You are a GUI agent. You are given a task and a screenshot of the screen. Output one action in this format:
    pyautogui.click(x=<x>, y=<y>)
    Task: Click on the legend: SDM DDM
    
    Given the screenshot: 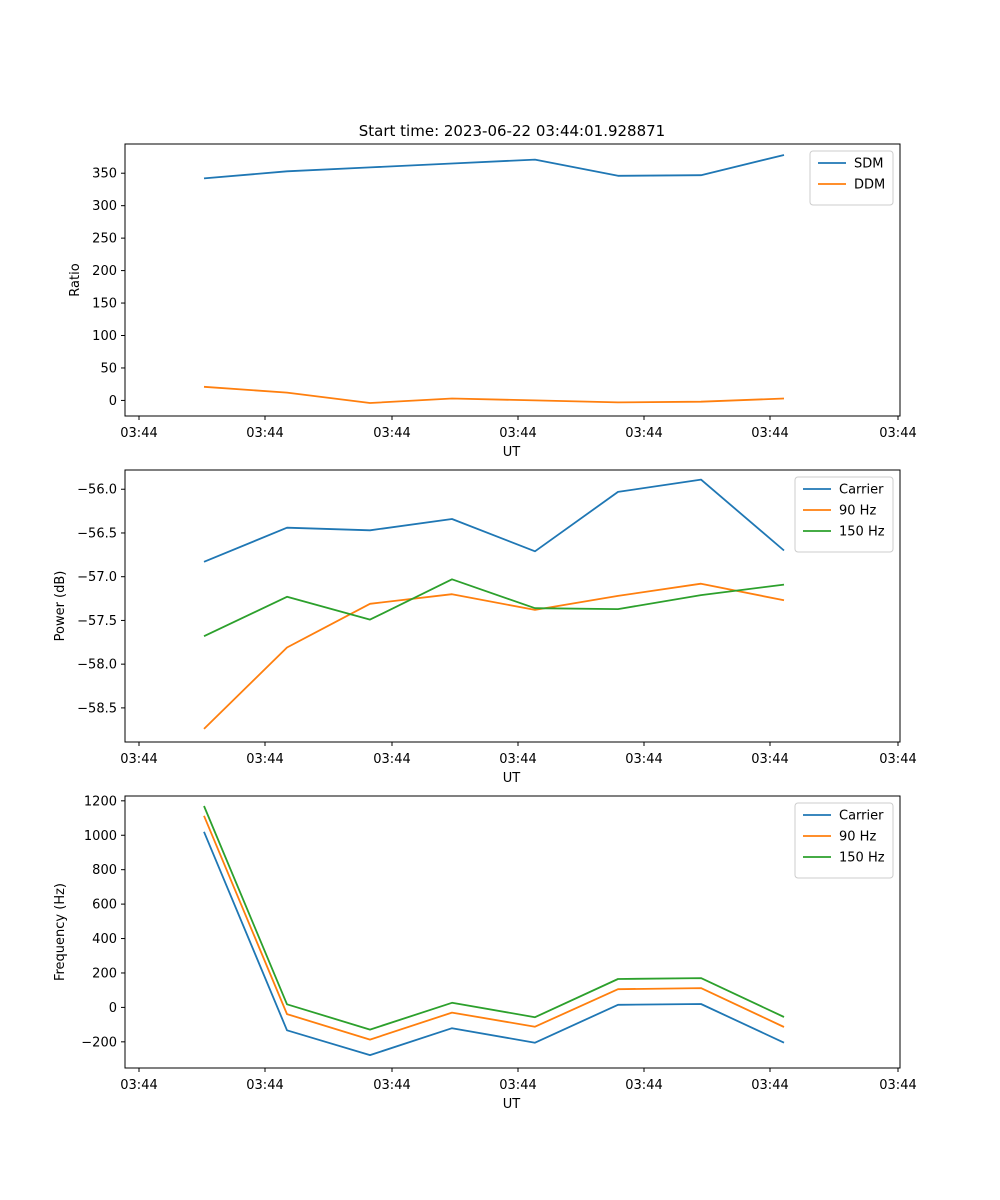 What is the action you would take?
    pyautogui.click(x=851, y=178)
    